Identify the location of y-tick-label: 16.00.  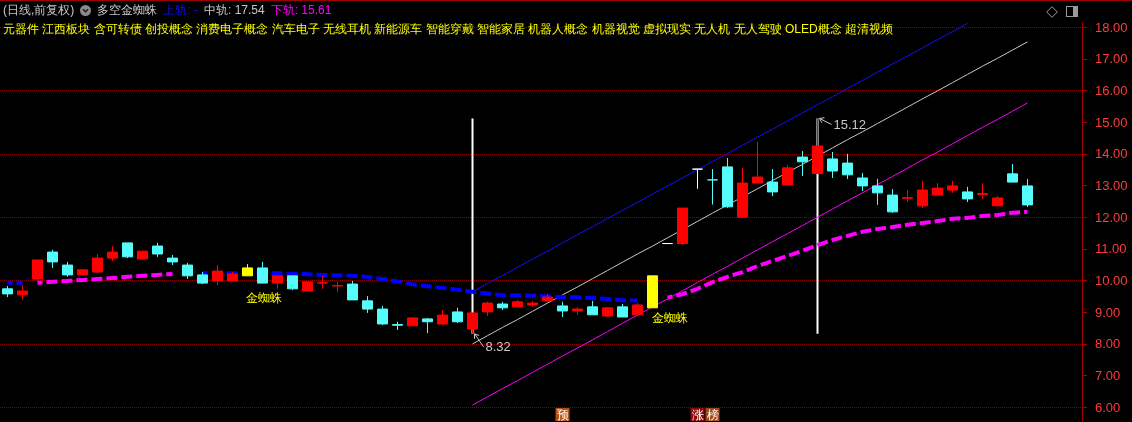
(1111, 91).